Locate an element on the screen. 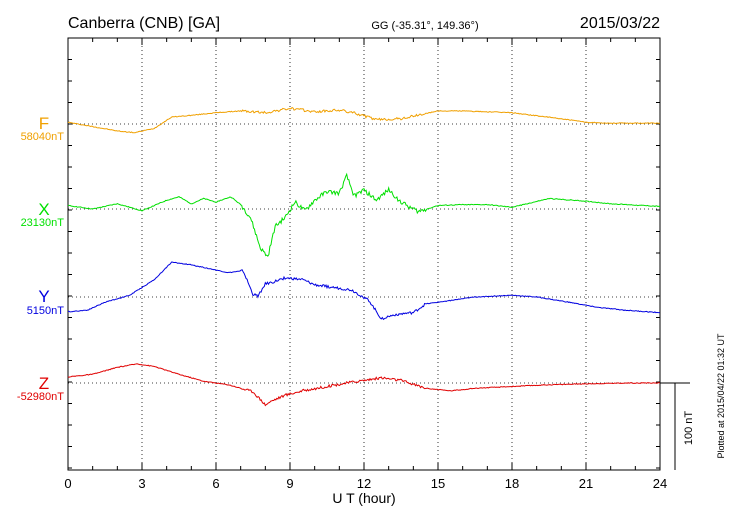  station-title: Canberra (CNB) [GA] is located at coordinates (144, 23).